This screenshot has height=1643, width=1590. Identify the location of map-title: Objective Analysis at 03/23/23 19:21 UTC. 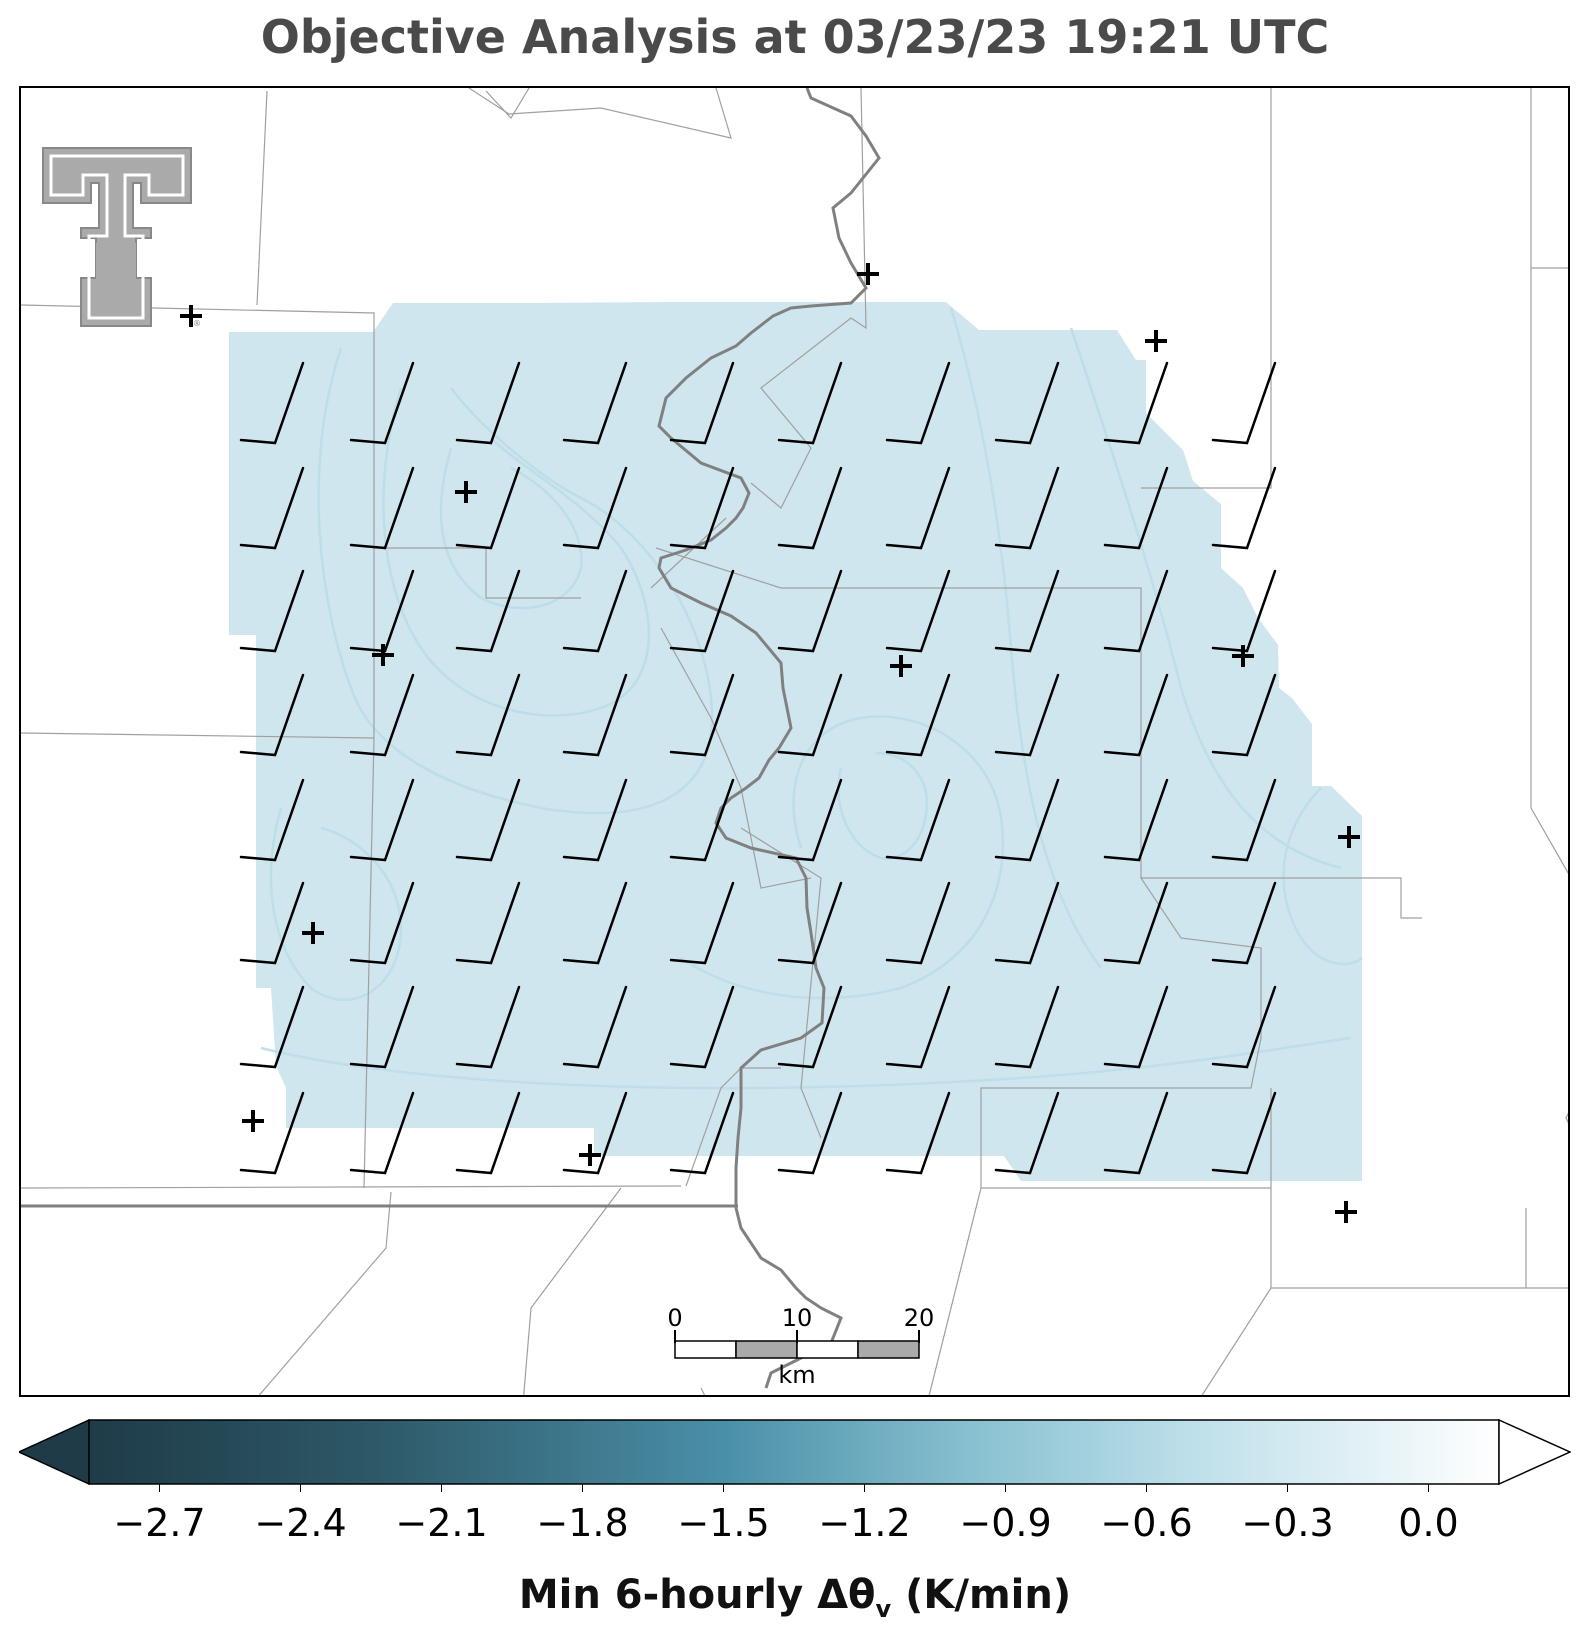
(795, 37).